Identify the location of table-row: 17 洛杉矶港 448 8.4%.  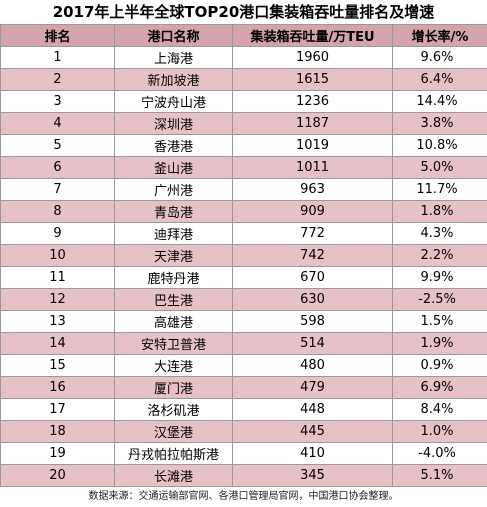
(243, 409).